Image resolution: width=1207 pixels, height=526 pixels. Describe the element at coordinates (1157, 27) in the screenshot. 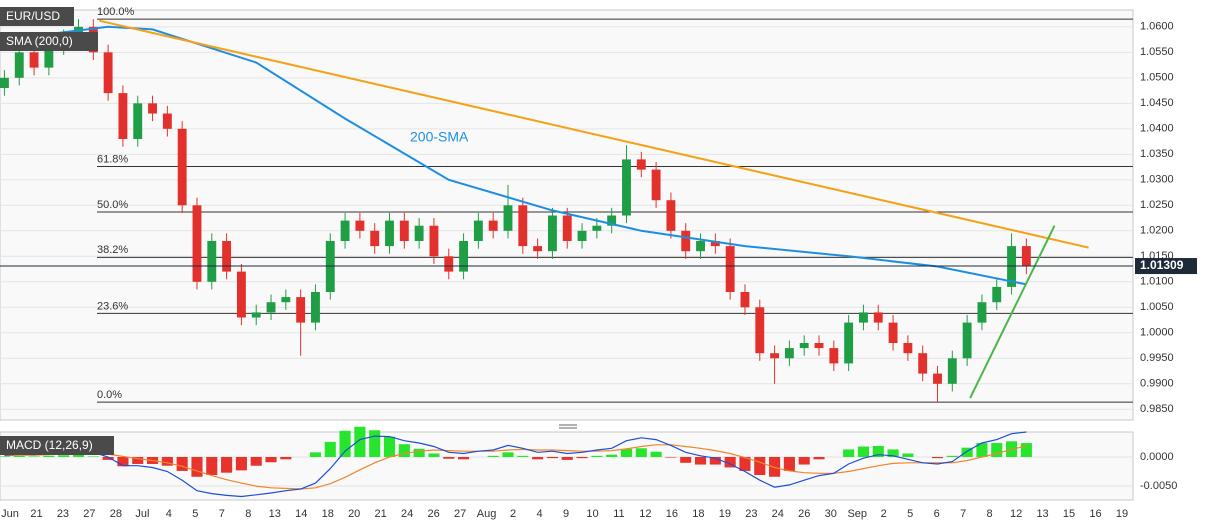

I see `y-tick-label: 1.0600` at that location.